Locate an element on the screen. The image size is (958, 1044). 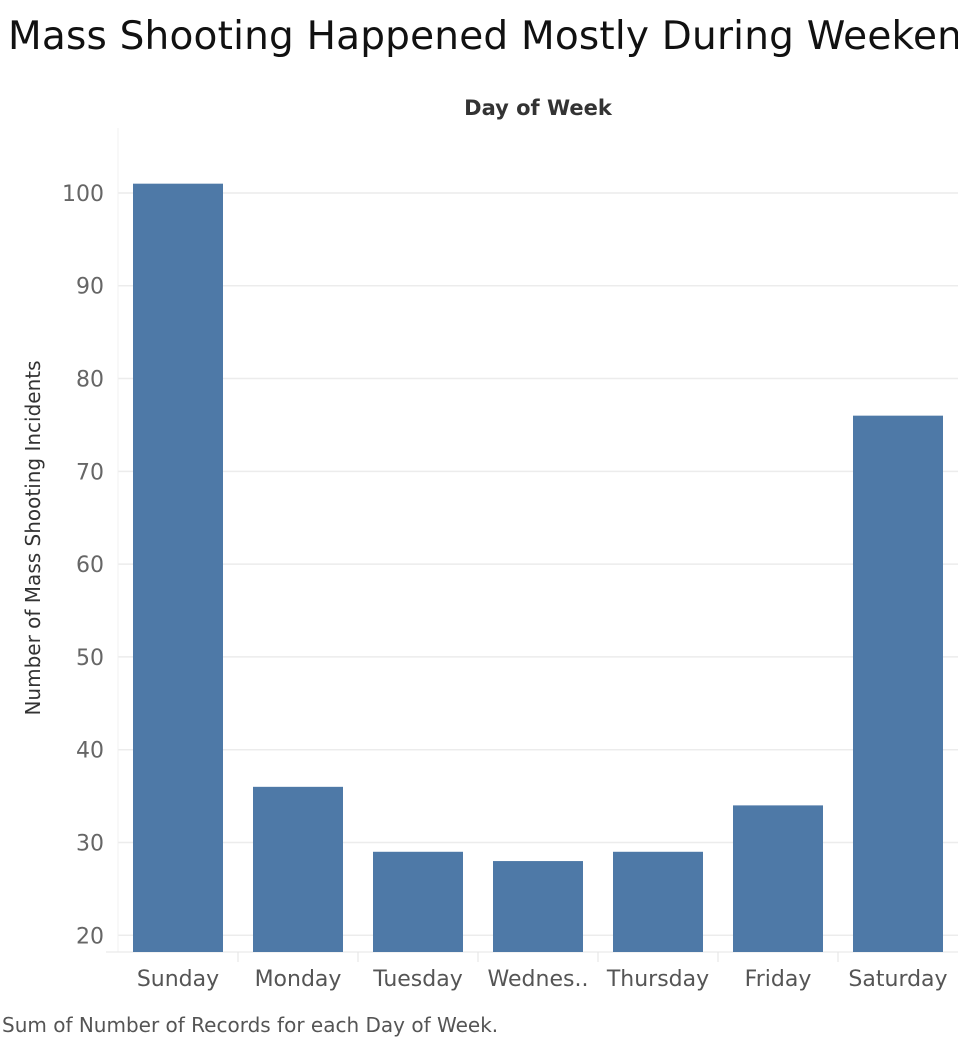
bar-saturday is located at coordinates (898, 683).